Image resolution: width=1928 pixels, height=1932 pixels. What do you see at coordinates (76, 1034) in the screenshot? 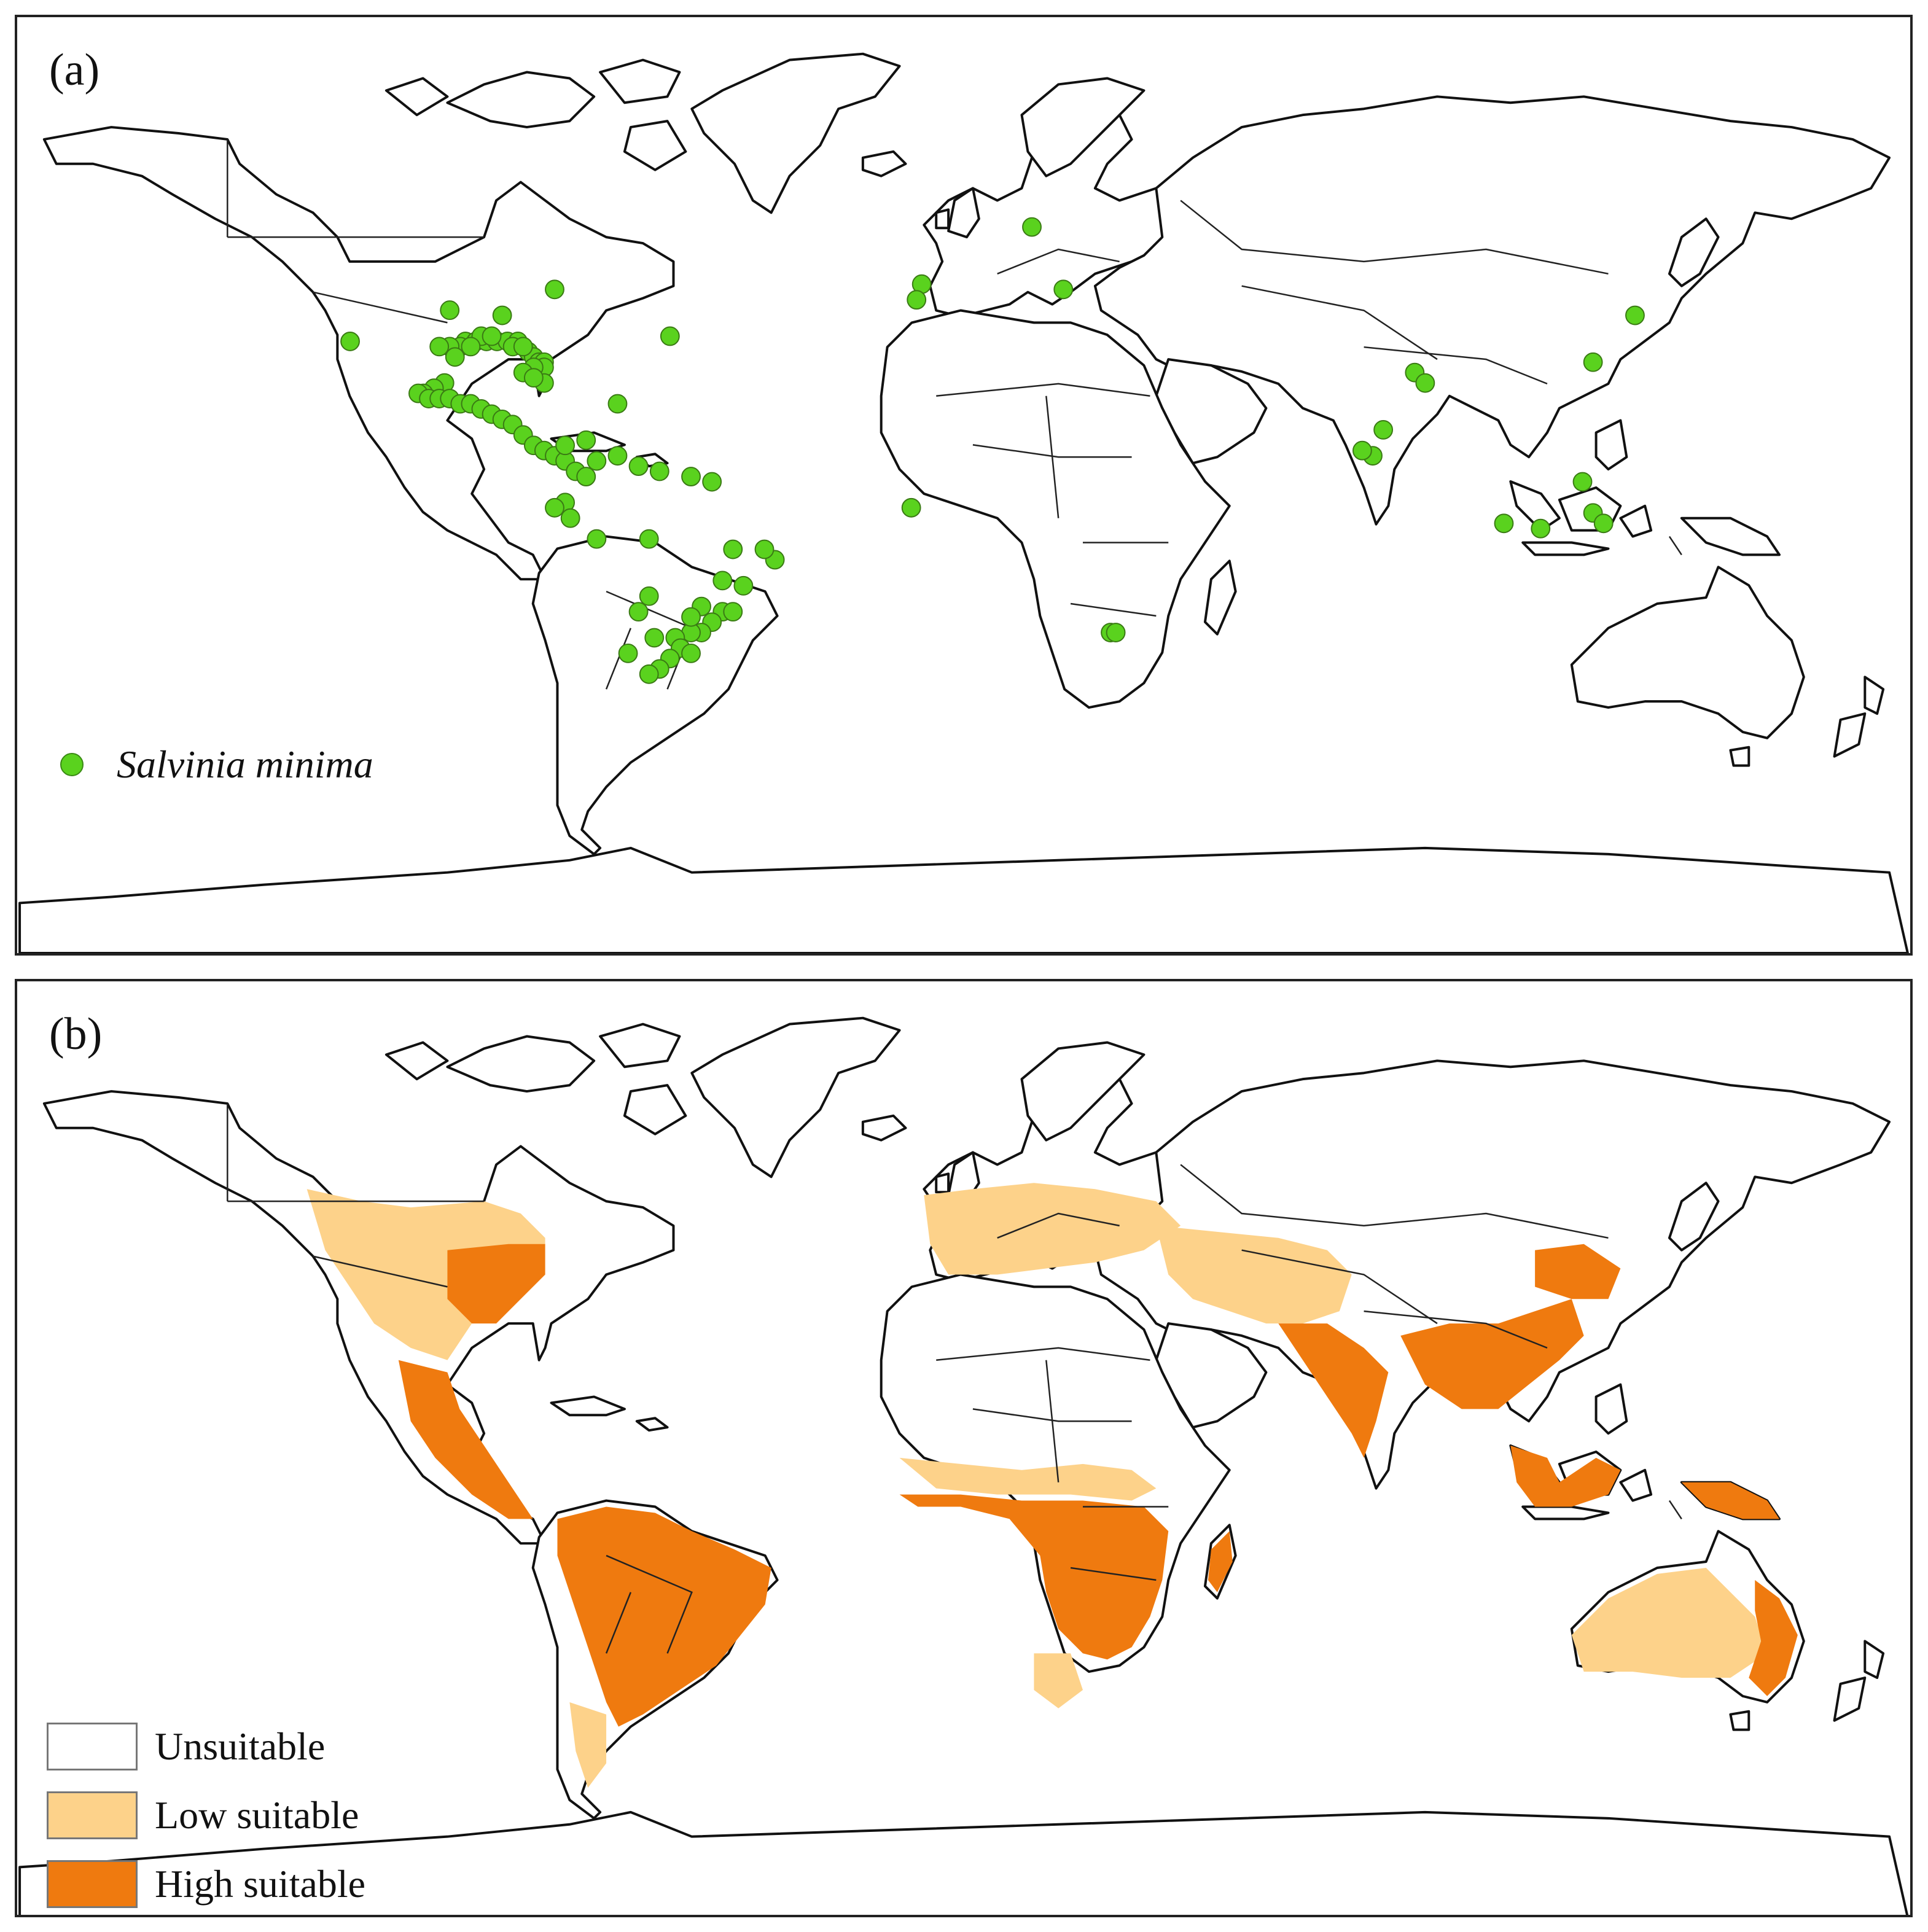
I see `panel-label: (b)` at bounding box center [76, 1034].